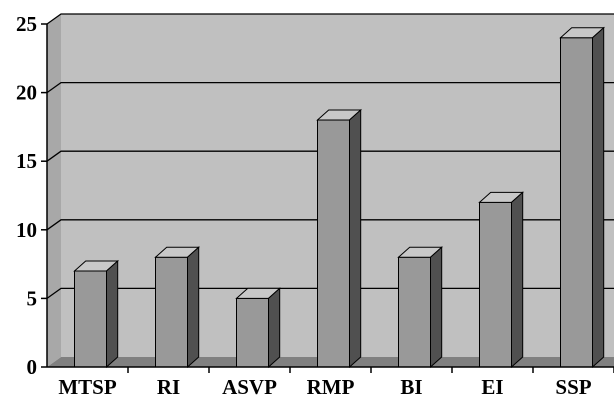 The height and width of the screenshot is (402, 614). Describe the element at coordinates (573, 387) in the screenshot. I see `x-tick-label: SSP` at that location.